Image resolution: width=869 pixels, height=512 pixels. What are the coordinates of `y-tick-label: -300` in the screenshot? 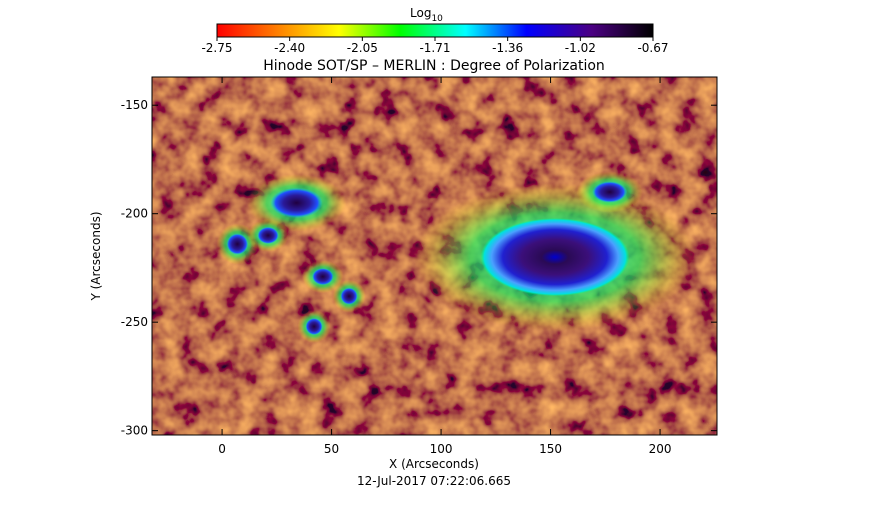 It's located at (134, 431).